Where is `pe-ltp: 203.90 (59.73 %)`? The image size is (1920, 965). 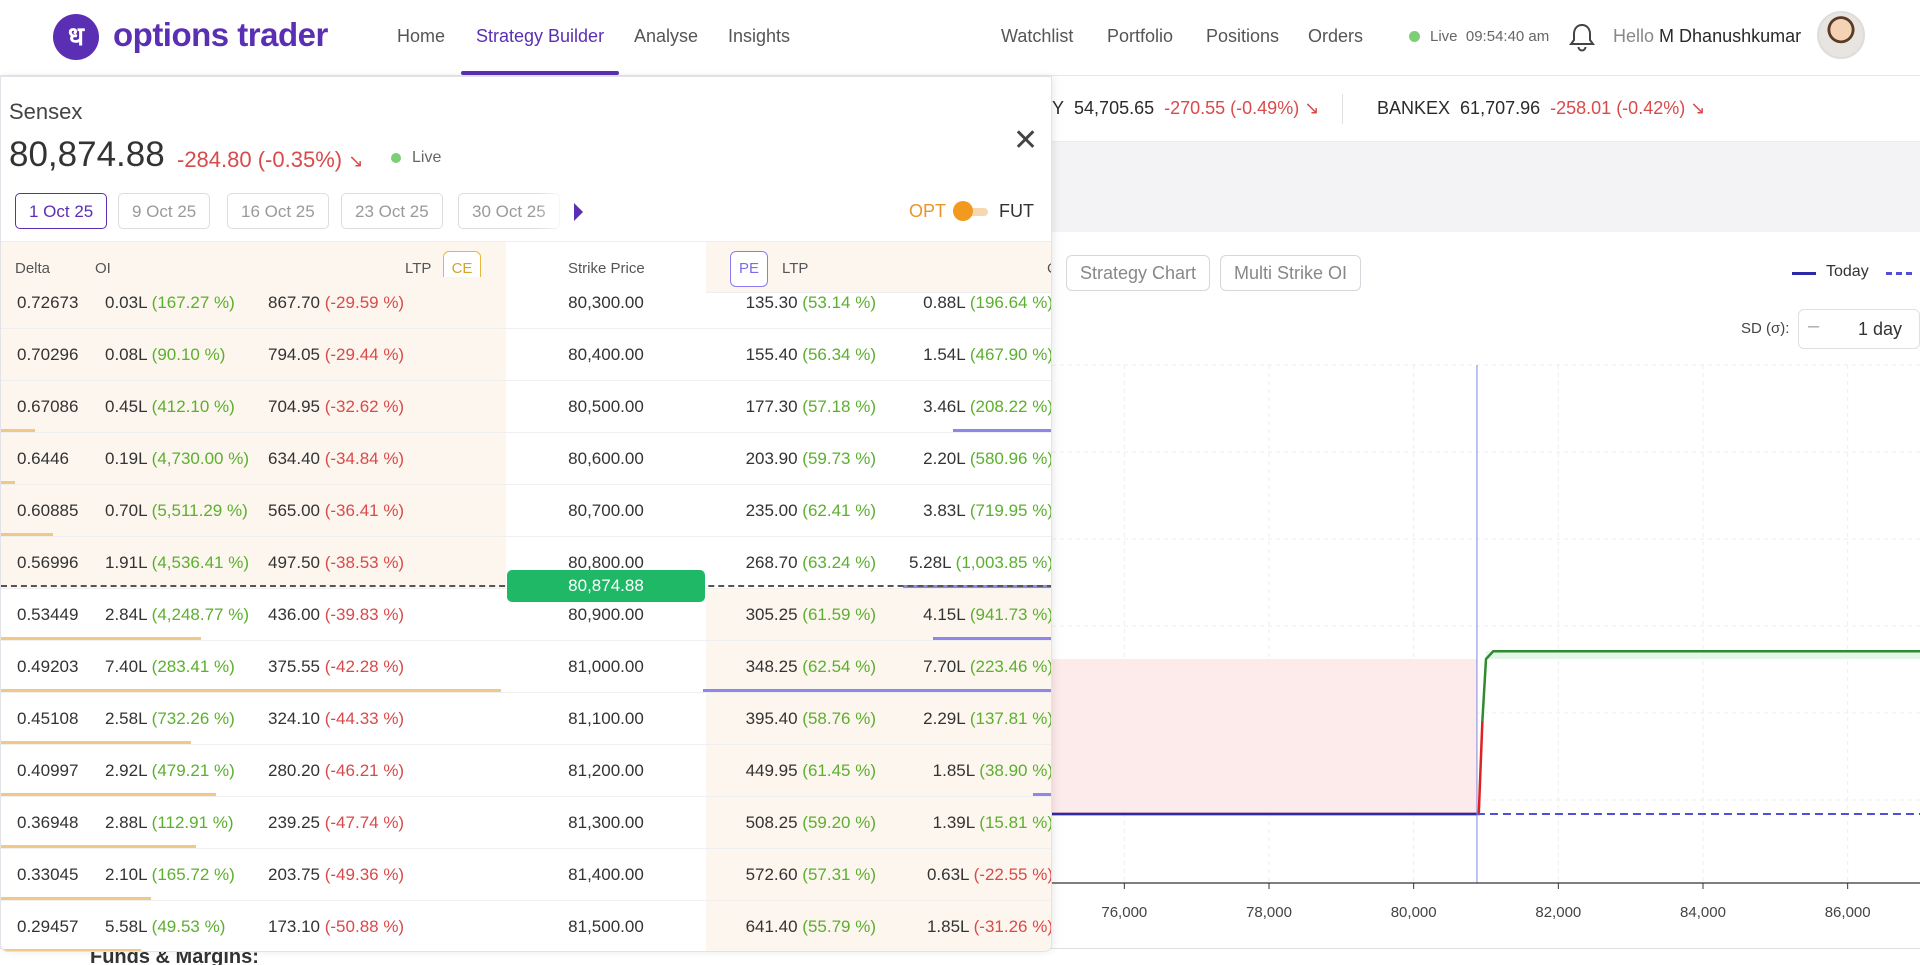 pe-ltp: 203.90 (59.73 %) is located at coordinates (810, 458).